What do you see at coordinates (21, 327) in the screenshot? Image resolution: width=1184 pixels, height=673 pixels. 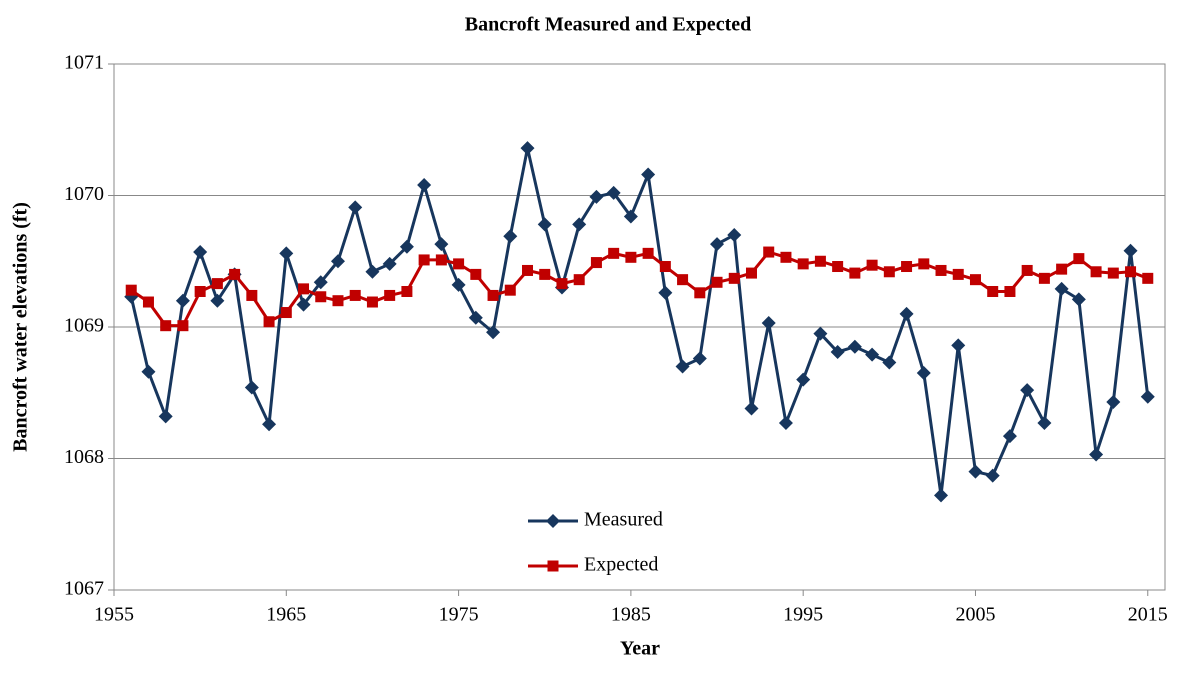 I see `y-axis-label: Bancroft water elevations (ft)` at bounding box center [21, 327].